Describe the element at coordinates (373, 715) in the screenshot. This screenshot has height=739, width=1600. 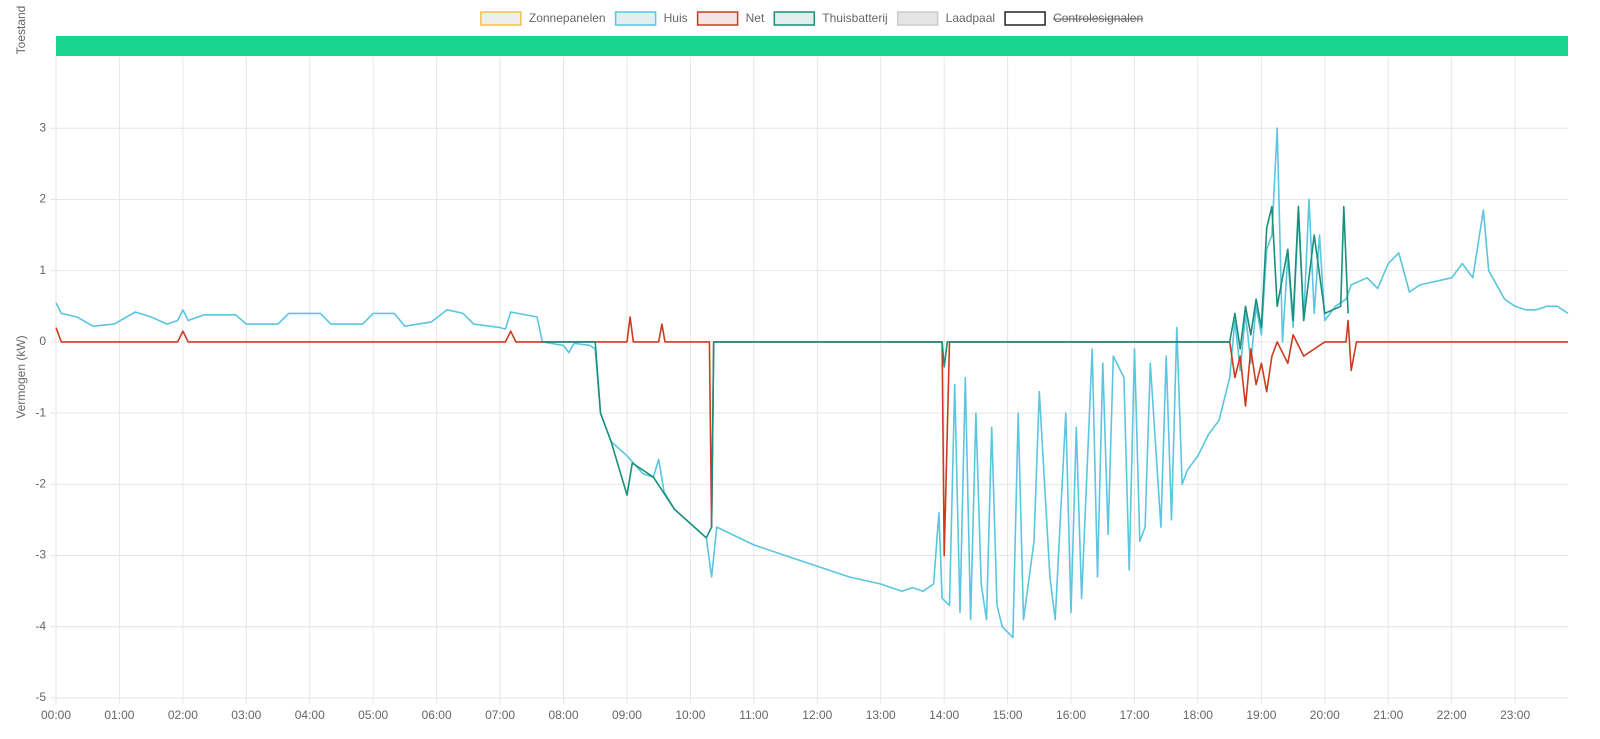
I see `x-tick-label: 05:00` at that location.